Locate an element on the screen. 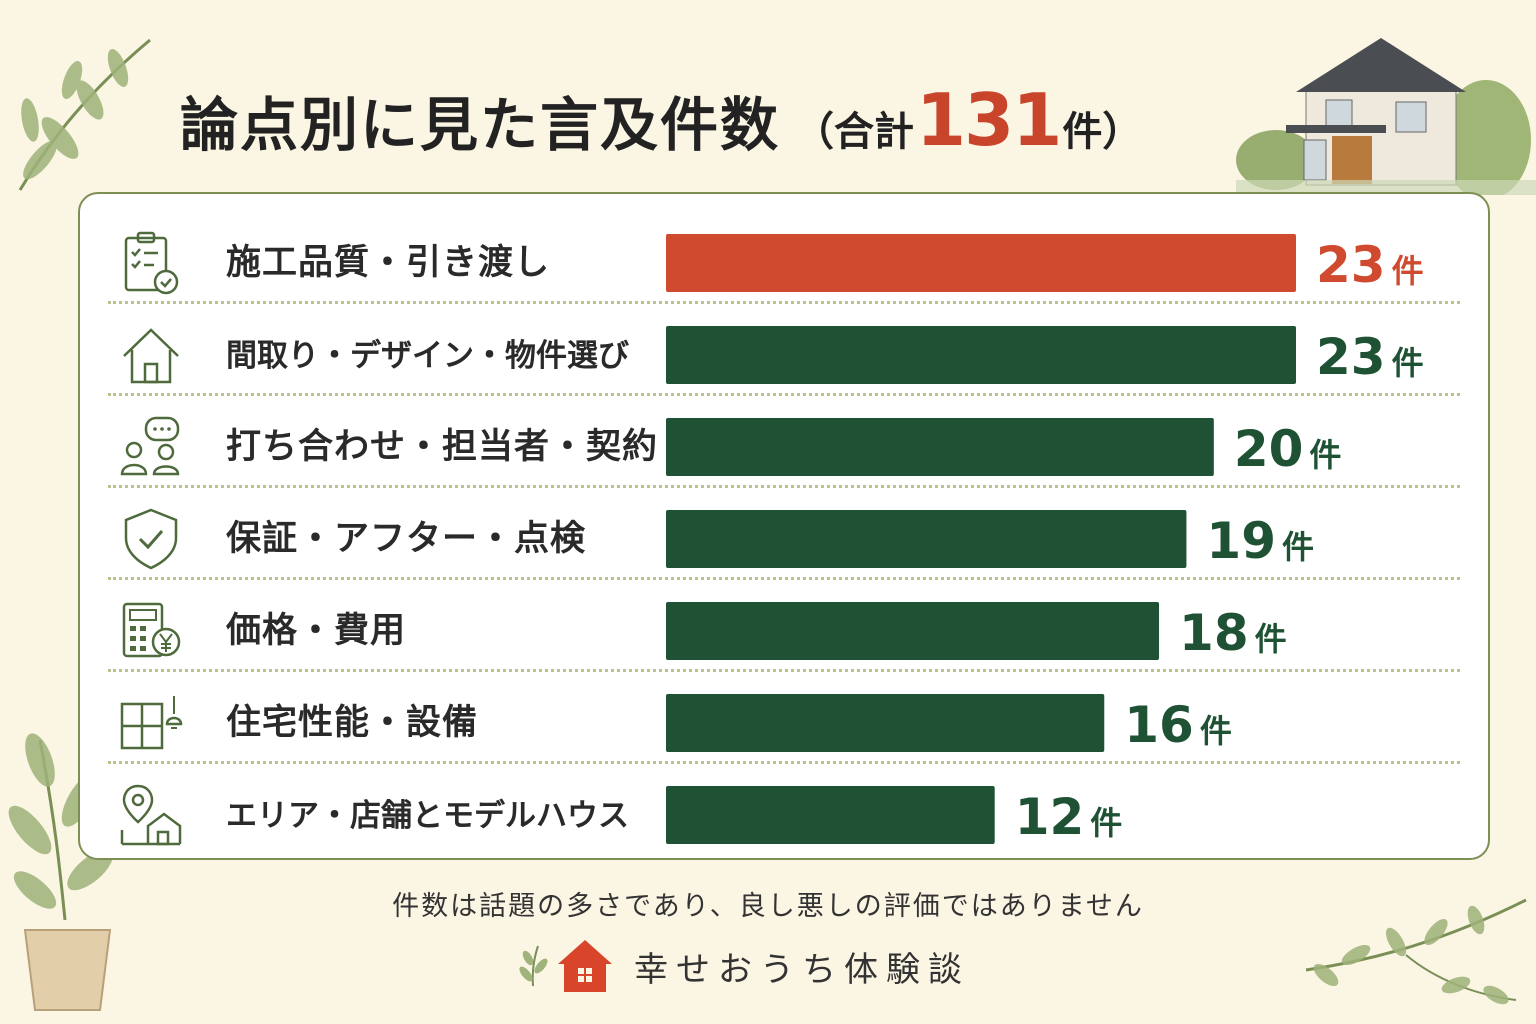  brand-footer: 幸せおうち体験談 is located at coordinates (743, 966).